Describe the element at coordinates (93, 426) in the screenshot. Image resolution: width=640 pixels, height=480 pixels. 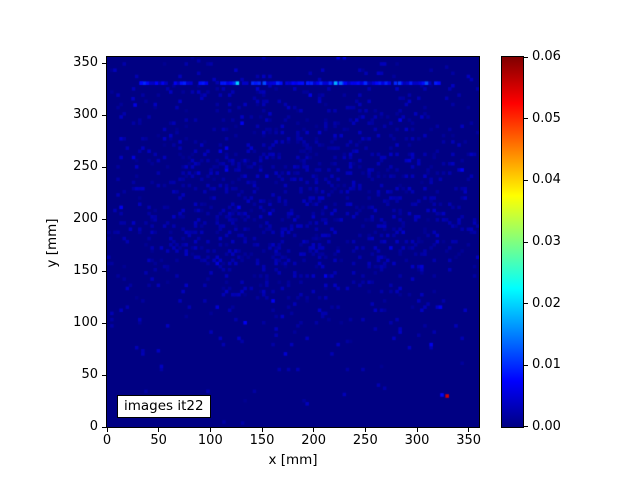
I see `y-tick-label: 0` at that location.